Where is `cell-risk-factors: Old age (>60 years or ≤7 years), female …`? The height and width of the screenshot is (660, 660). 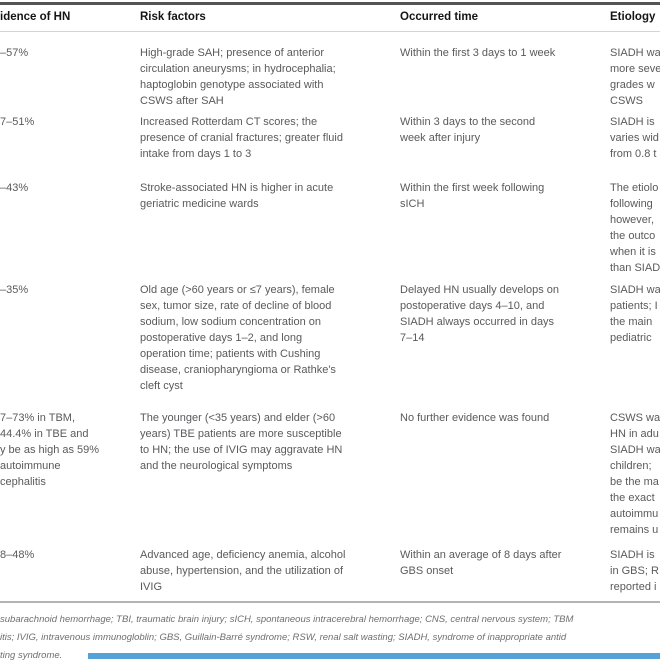 cell-risk-factors: Old age (>60 years or ≤7 years), female … is located at coordinates (238, 338).